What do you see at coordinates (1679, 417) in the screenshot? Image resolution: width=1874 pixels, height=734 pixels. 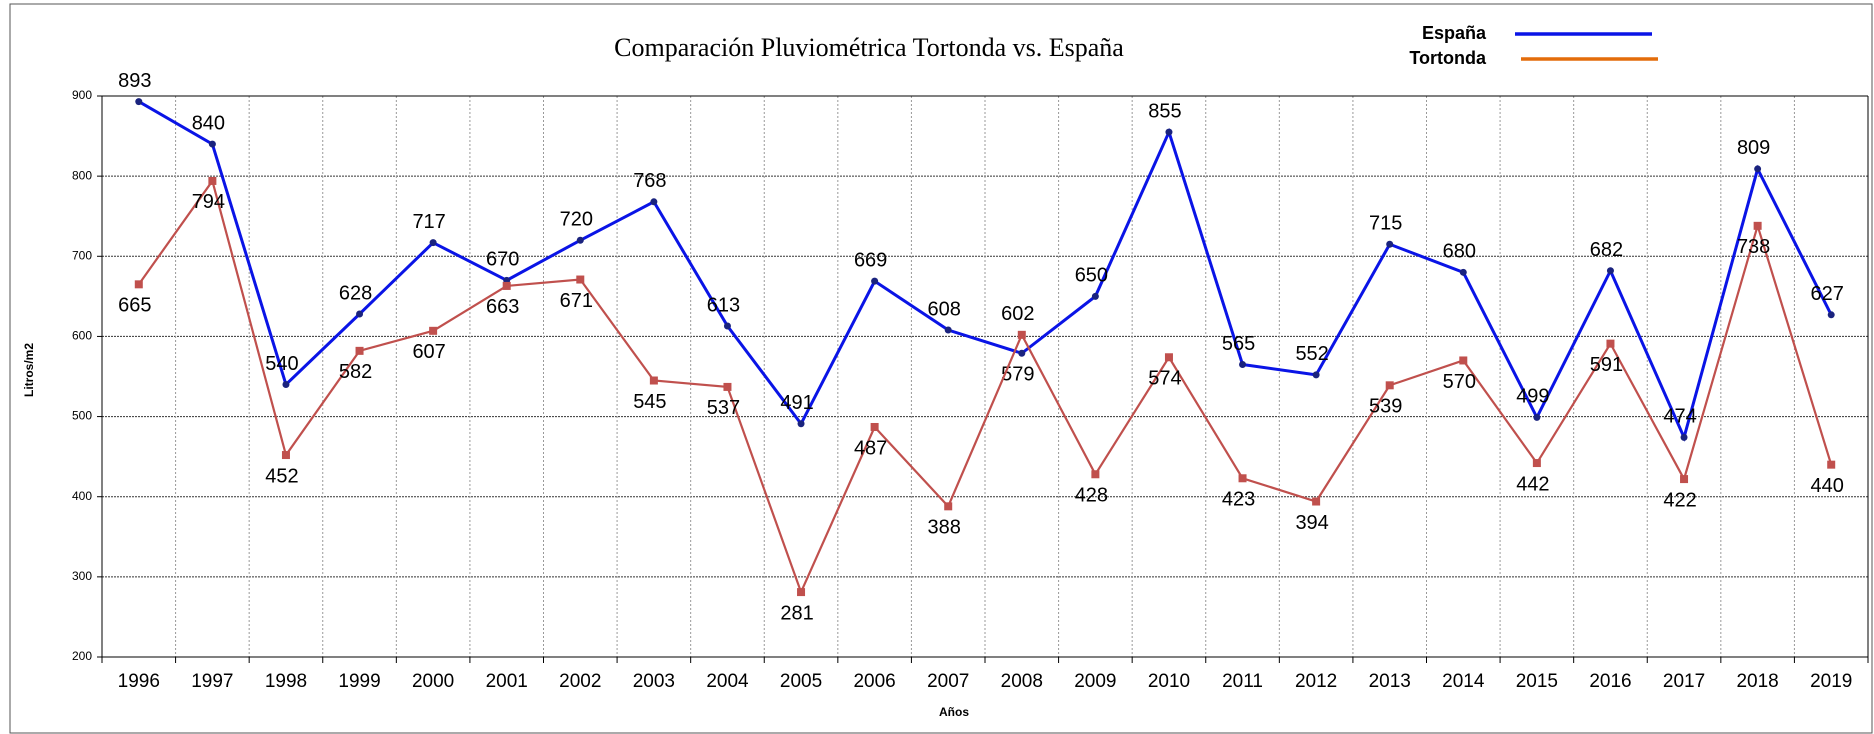 I see `value-label: 474` at bounding box center [1679, 417].